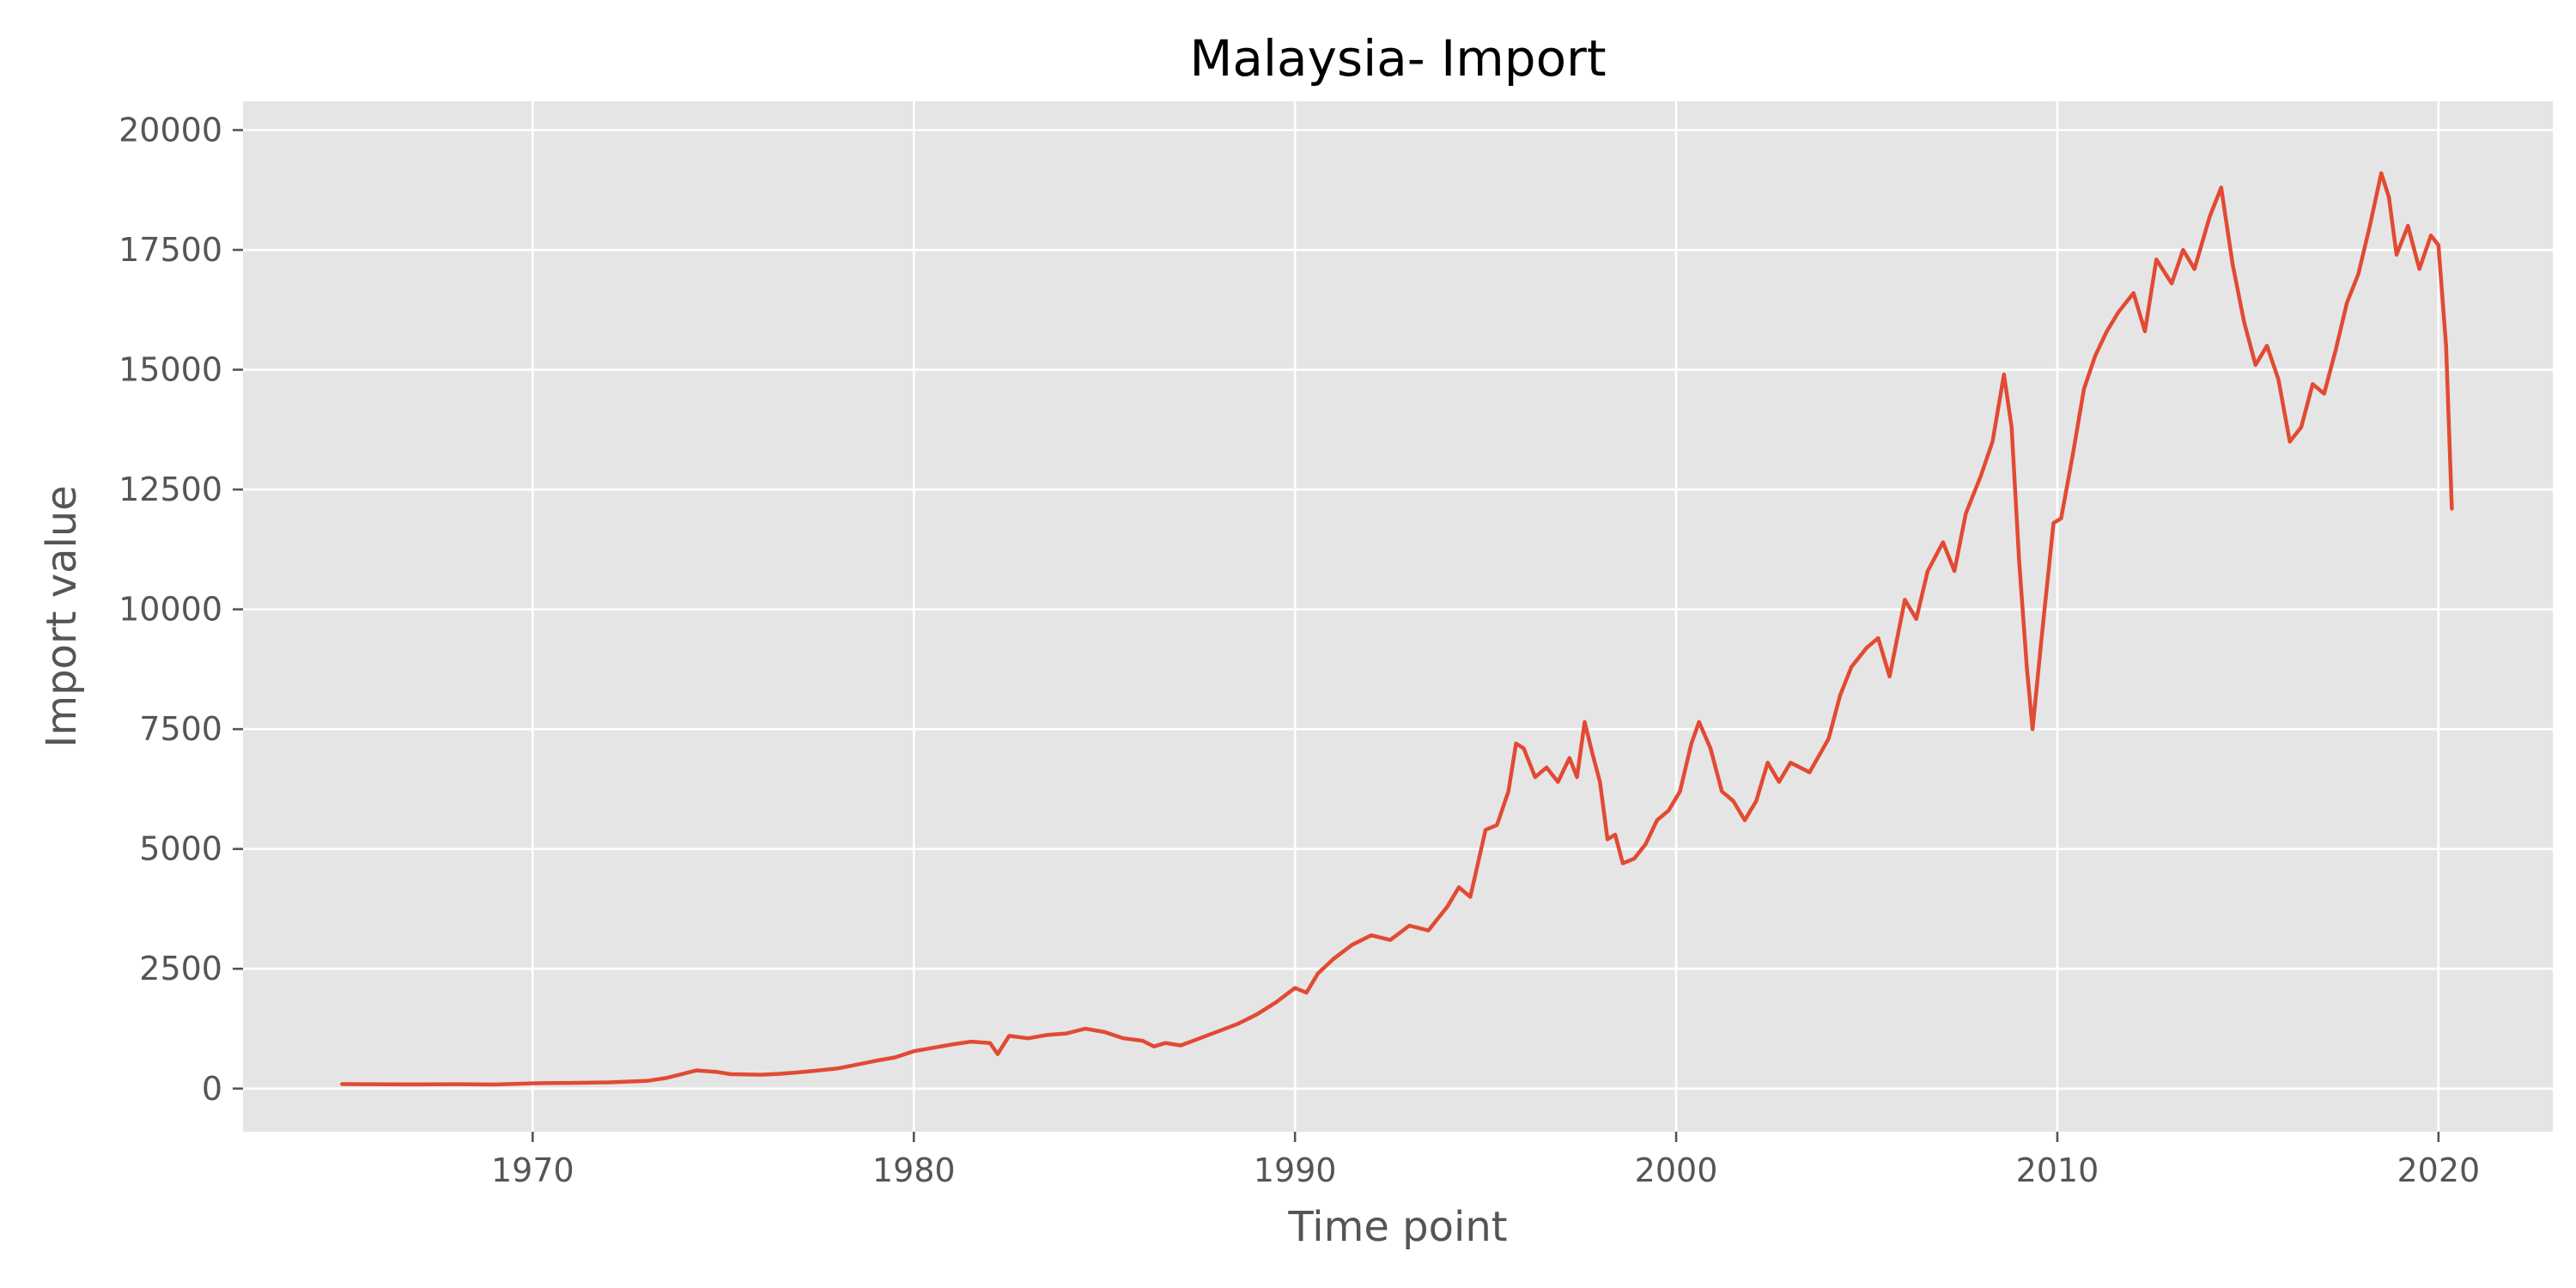 This screenshot has height=1288, width=2576. Describe the element at coordinates (1295, 1170) in the screenshot. I see `x-tick-label-2: 1990` at that location.